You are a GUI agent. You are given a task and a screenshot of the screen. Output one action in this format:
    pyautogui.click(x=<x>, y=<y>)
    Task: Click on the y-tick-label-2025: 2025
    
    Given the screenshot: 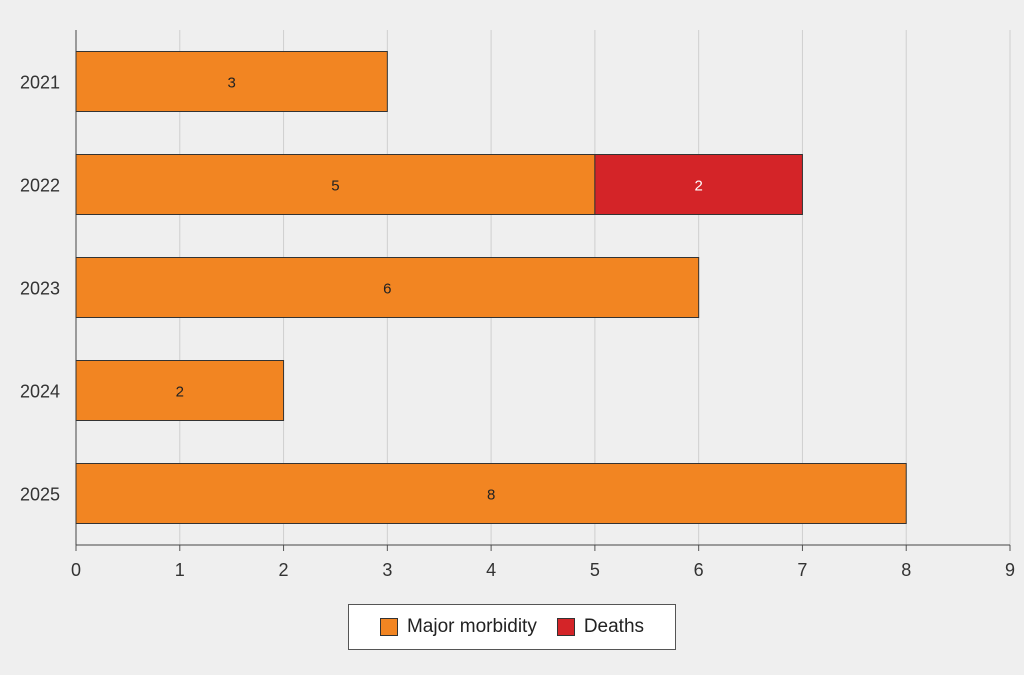 What is the action you would take?
    pyautogui.click(x=40, y=495)
    